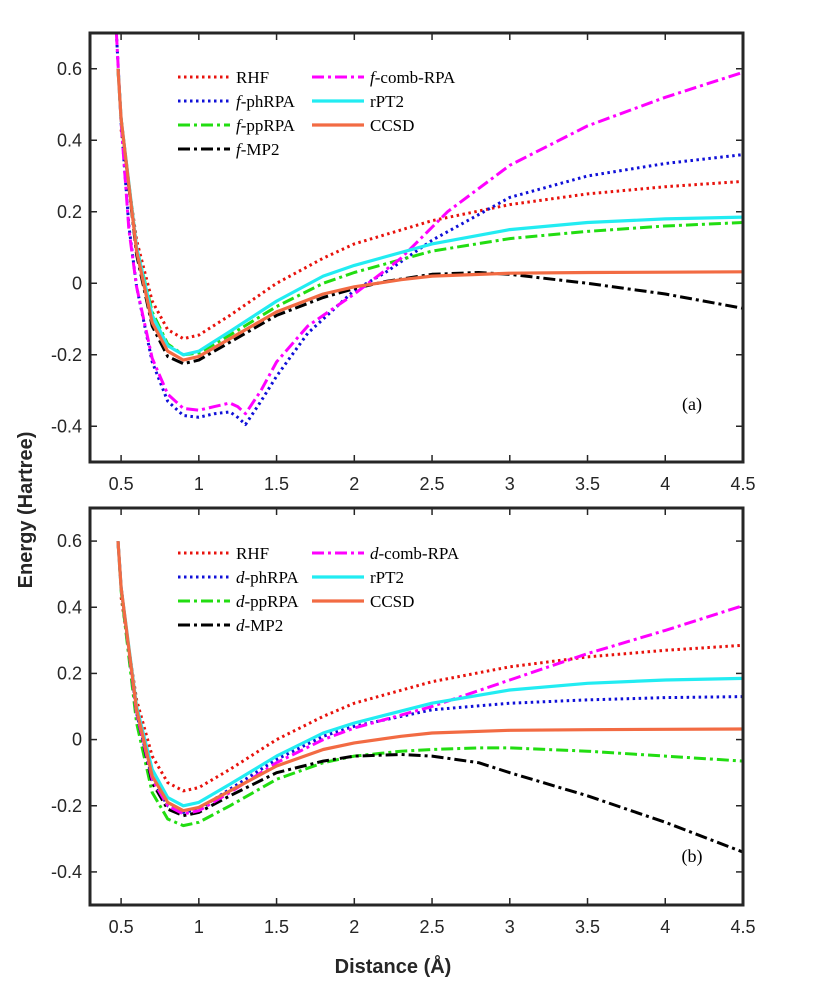 This screenshot has width=830, height=982. What do you see at coordinates (692, 856) in the screenshot?
I see `panel-label: (b)` at bounding box center [692, 856].